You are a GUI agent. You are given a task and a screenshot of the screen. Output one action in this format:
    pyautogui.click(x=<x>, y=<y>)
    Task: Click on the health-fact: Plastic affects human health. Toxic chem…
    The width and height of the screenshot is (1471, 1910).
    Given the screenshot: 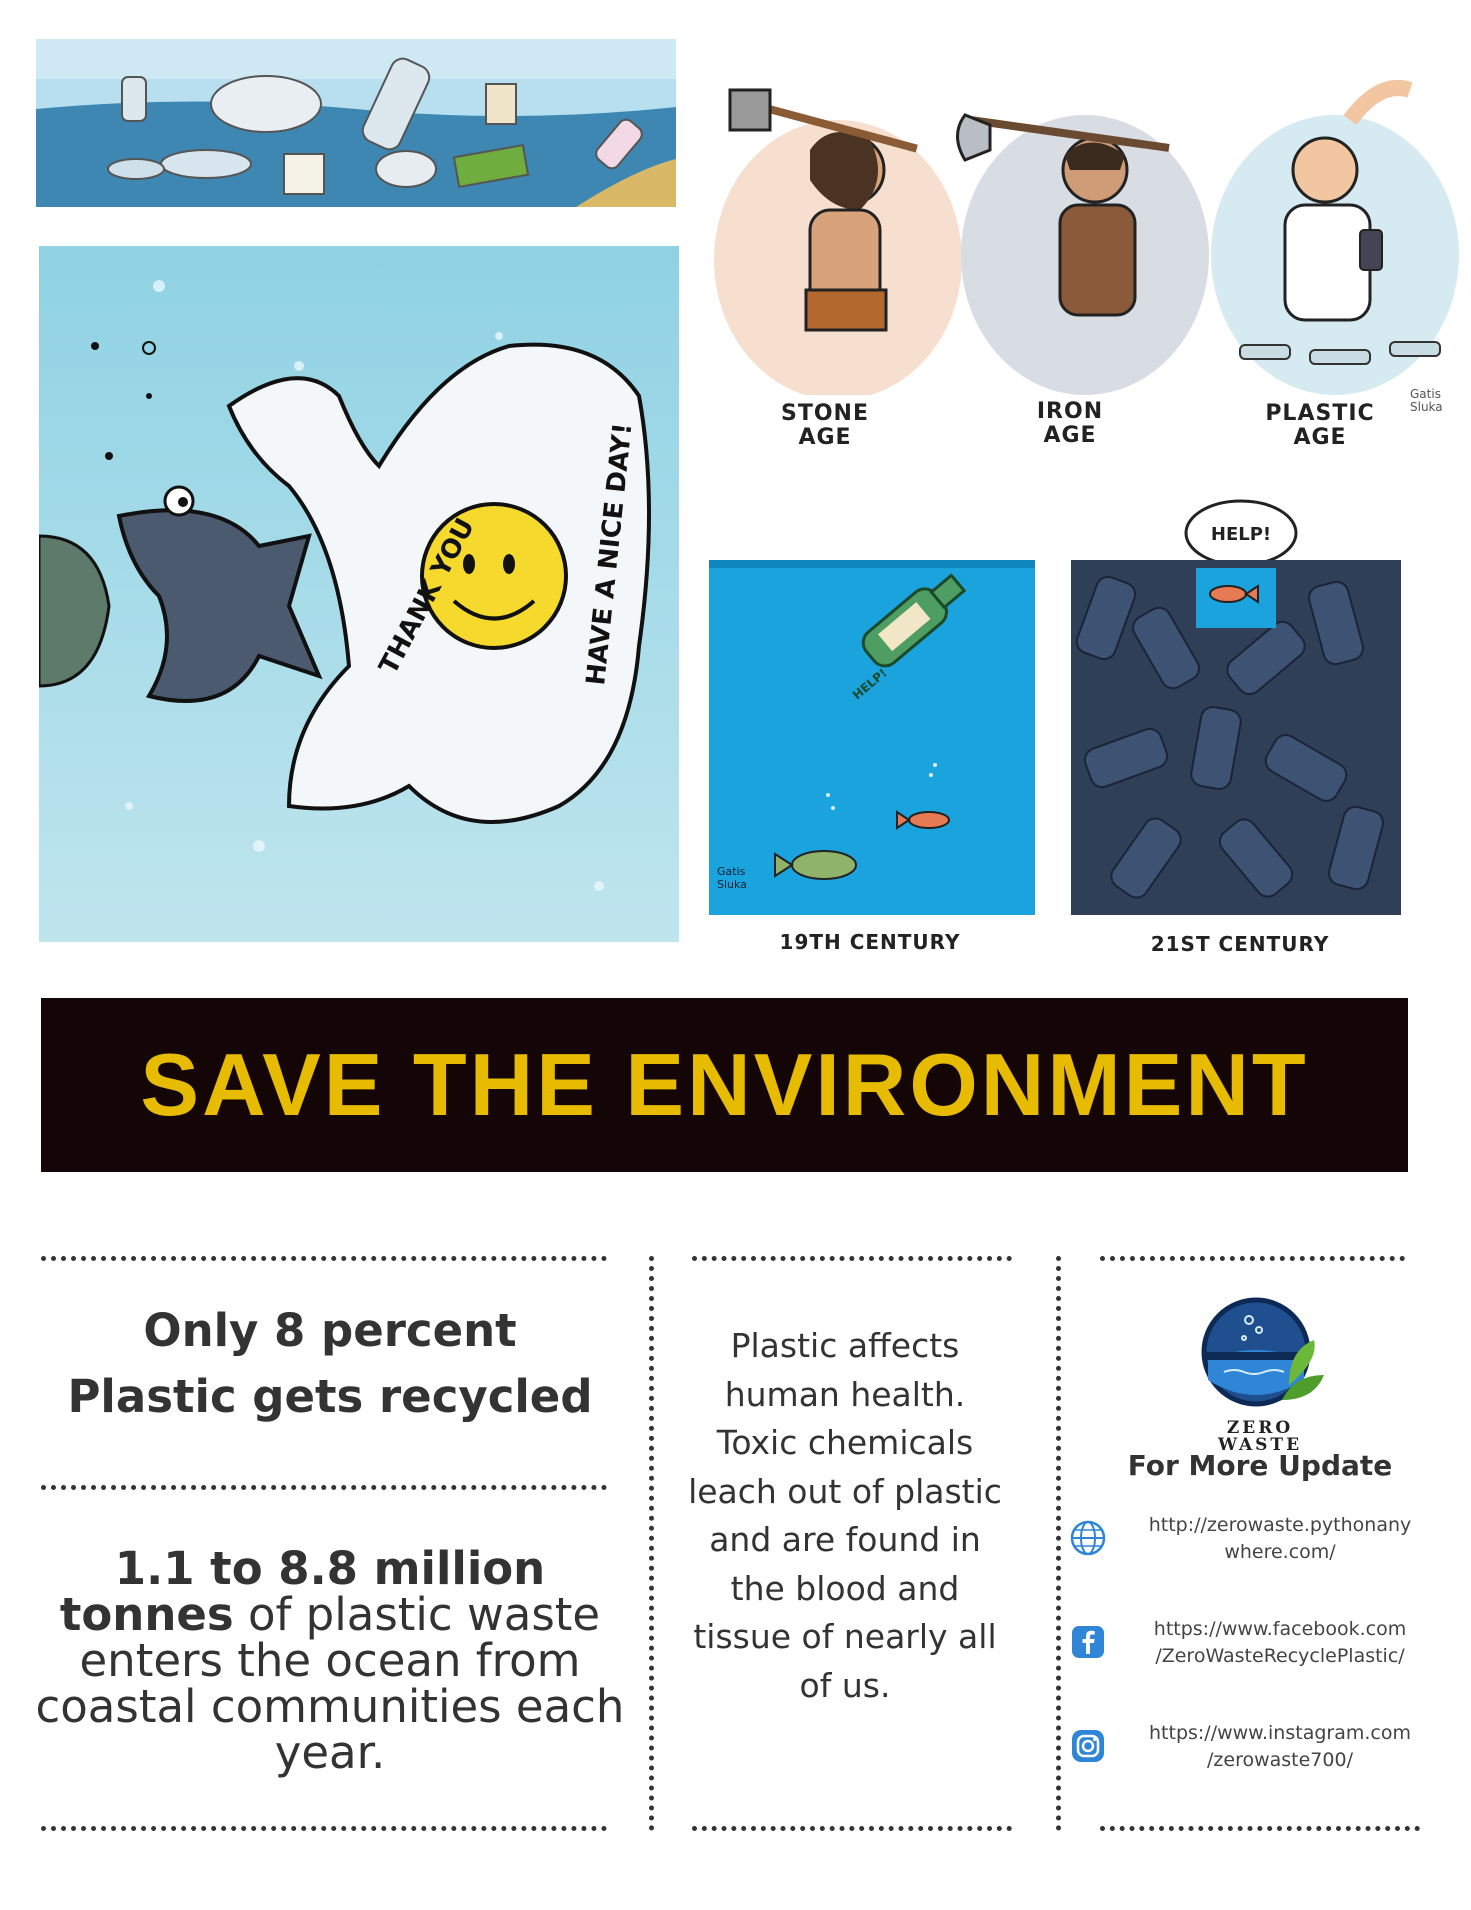 What is the action you would take?
    pyautogui.click(x=845, y=1515)
    